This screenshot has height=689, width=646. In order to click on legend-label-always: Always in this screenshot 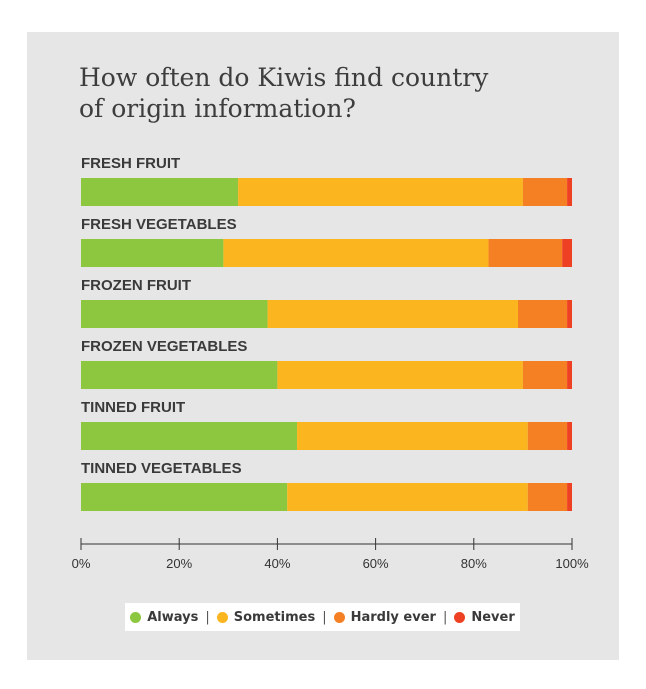, I will do `click(173, 617)`.